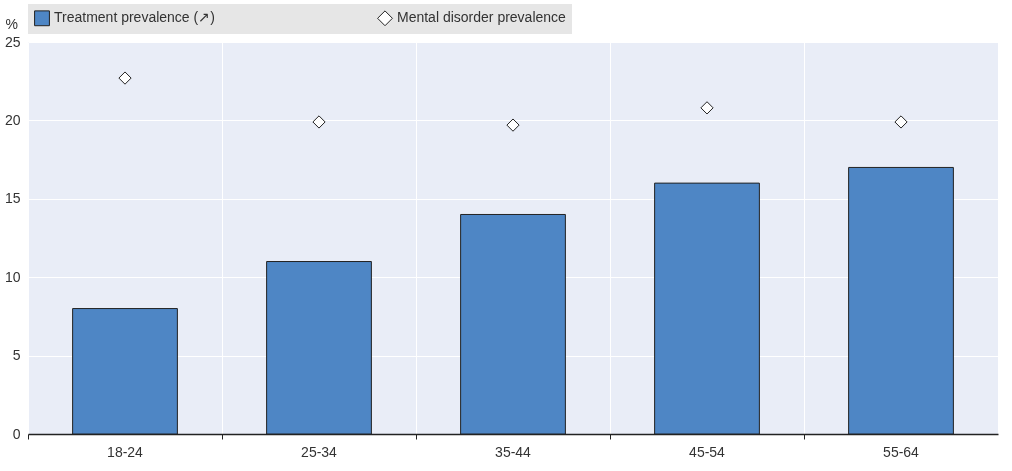 This screenshot has height=471, width=1012. I want to click on x-tick-label: 18-24, so click(125, 451).